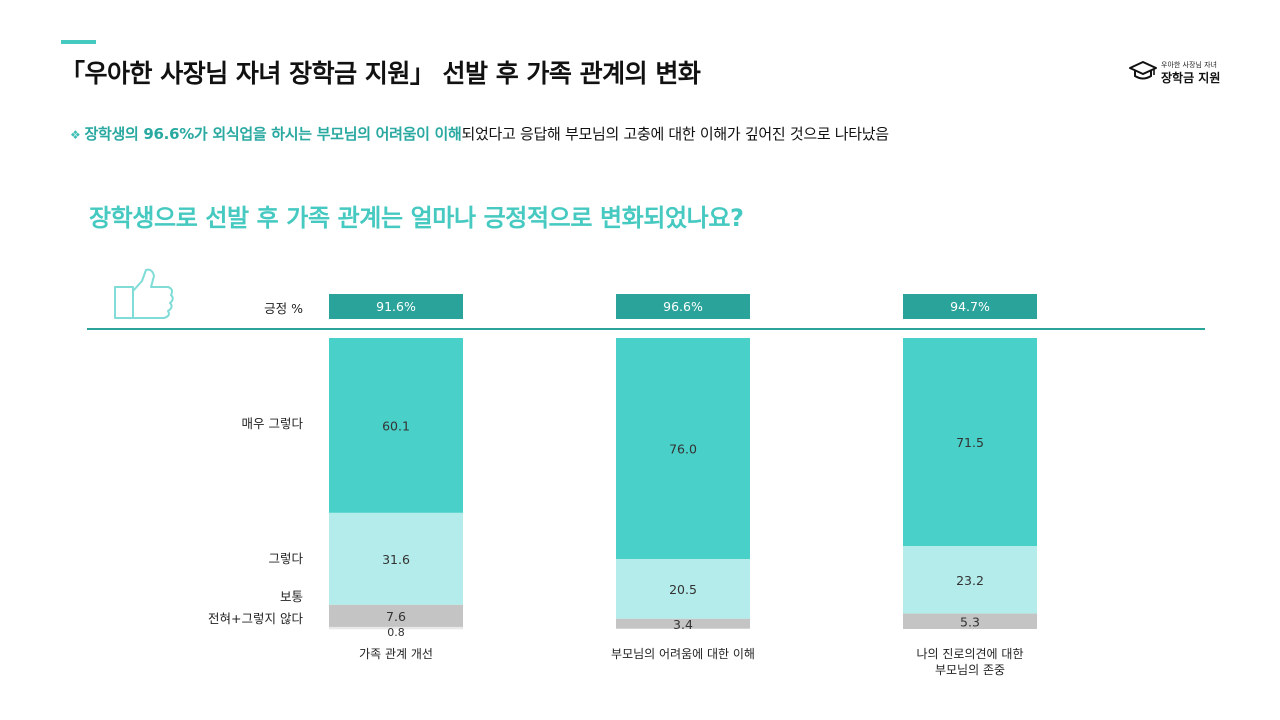  I want to click on positive-percent-label: 96.6%, so click(683, 306).